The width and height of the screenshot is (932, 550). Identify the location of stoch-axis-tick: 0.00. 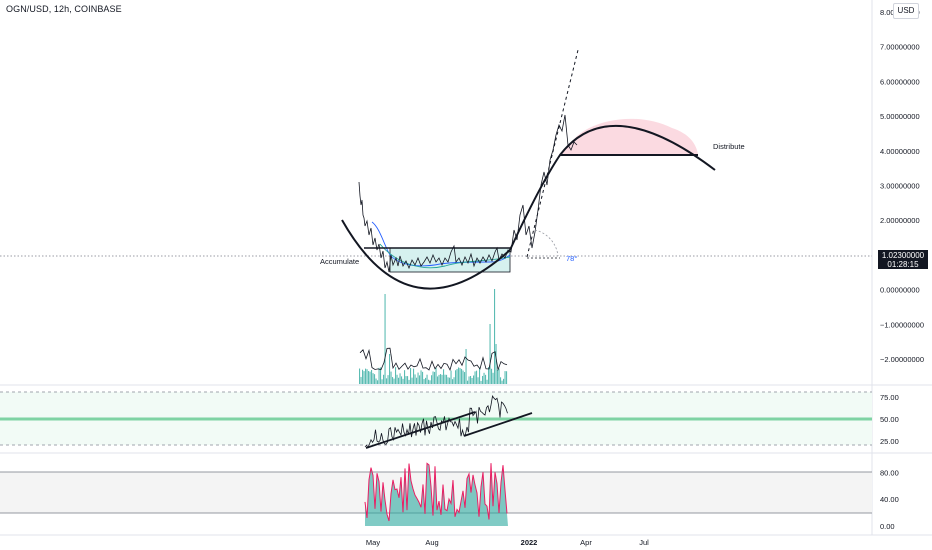
(887, 526).